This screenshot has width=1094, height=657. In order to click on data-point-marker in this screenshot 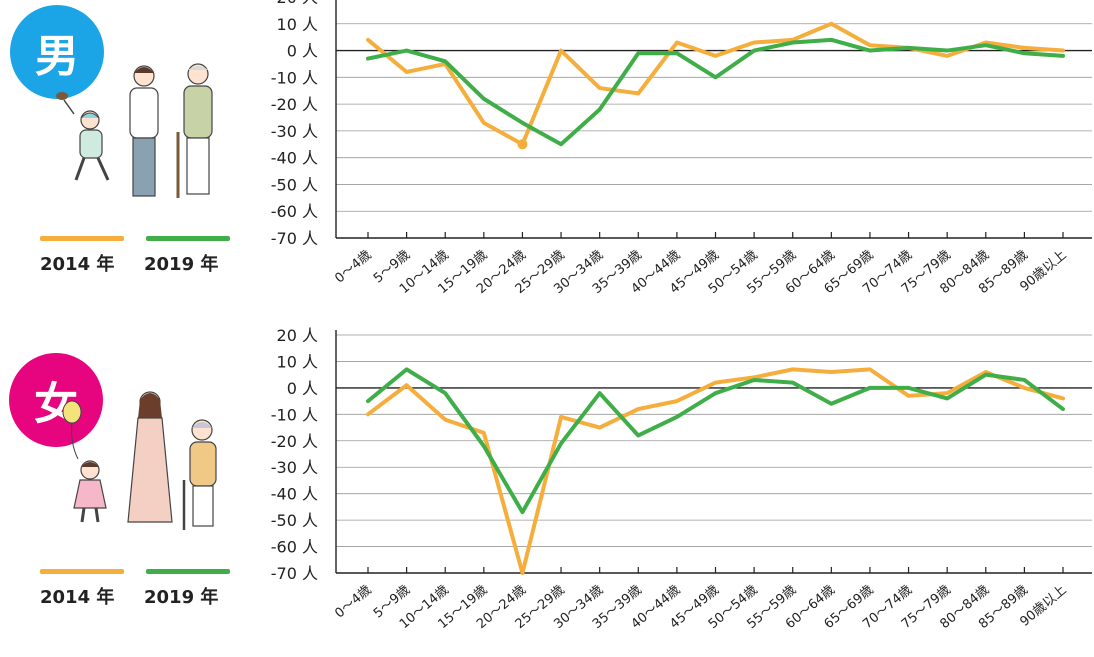, I will do `click(522, 144)`.